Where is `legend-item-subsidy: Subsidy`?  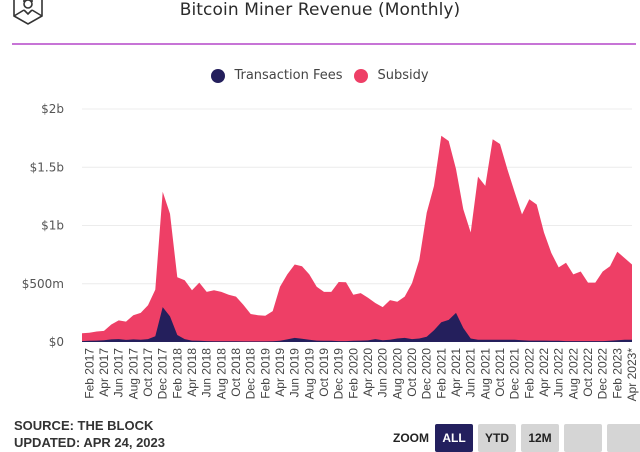 legend-item-subsidy: Subsidy is located at coordinates (391, 75).